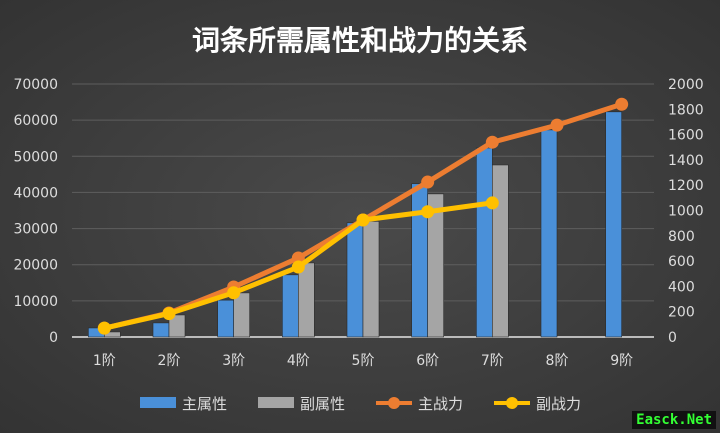 This screenshot has height=433, width=720. I want to click on x-tick: 2阶, so click(169, 361).